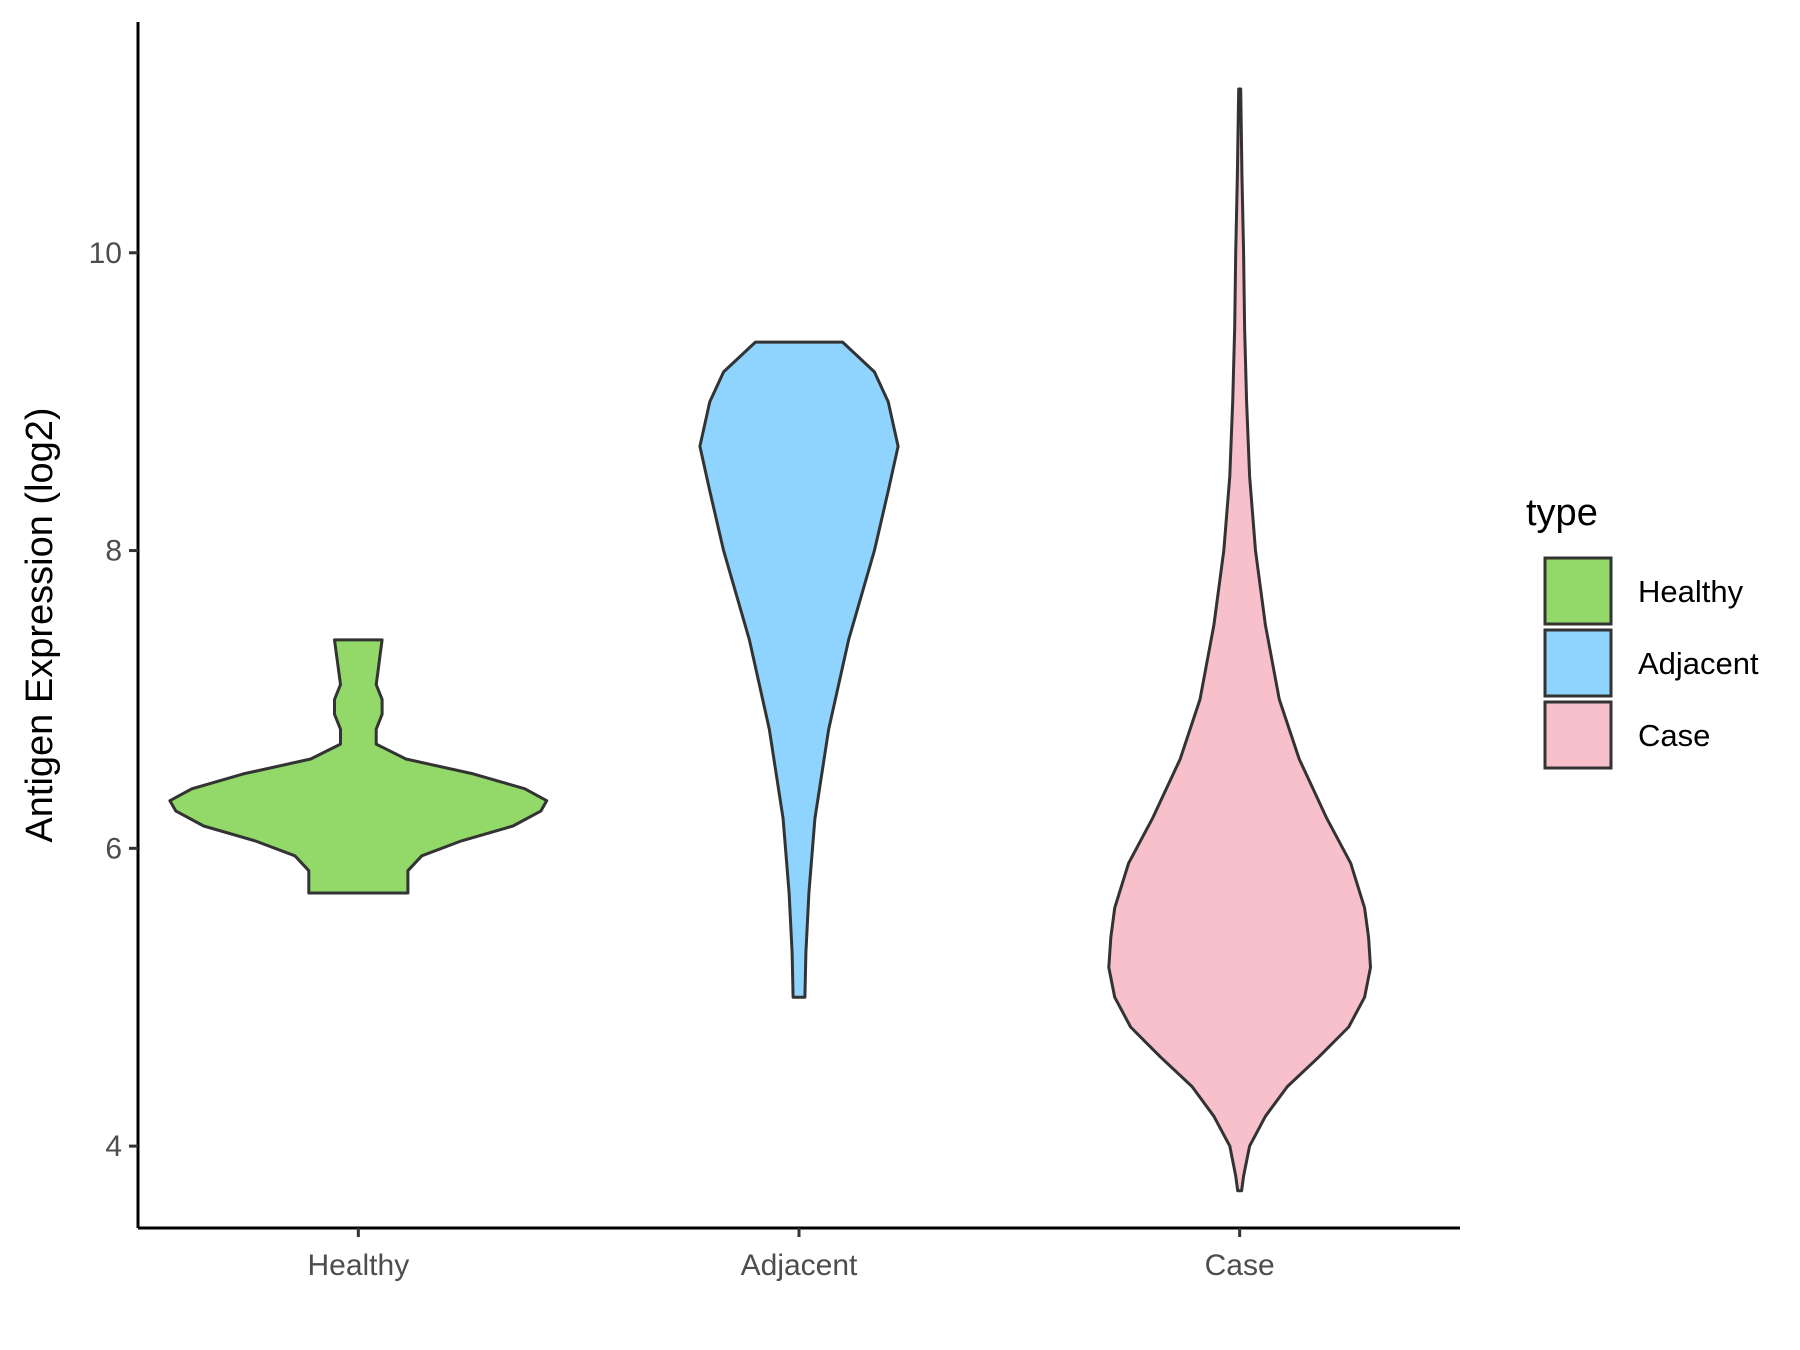 The height and width of the screenshot is (1350, 1800). What do you see at coordinates (113, 848) in the screenshot?
I see `y-tick-label: 6` at bounding box center [113, 848].